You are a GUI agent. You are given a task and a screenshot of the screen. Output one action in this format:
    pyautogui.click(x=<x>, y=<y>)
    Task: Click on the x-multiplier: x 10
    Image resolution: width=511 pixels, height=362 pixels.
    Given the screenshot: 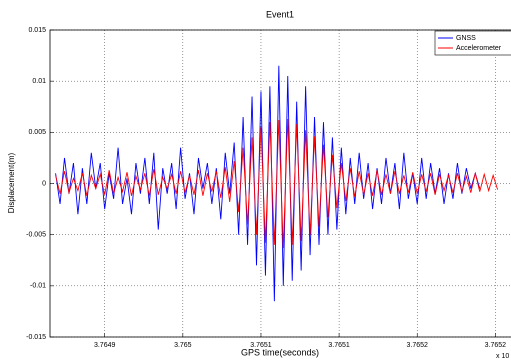 What is the action you would take?
    pyautogui.click(x=502, y=356)
    